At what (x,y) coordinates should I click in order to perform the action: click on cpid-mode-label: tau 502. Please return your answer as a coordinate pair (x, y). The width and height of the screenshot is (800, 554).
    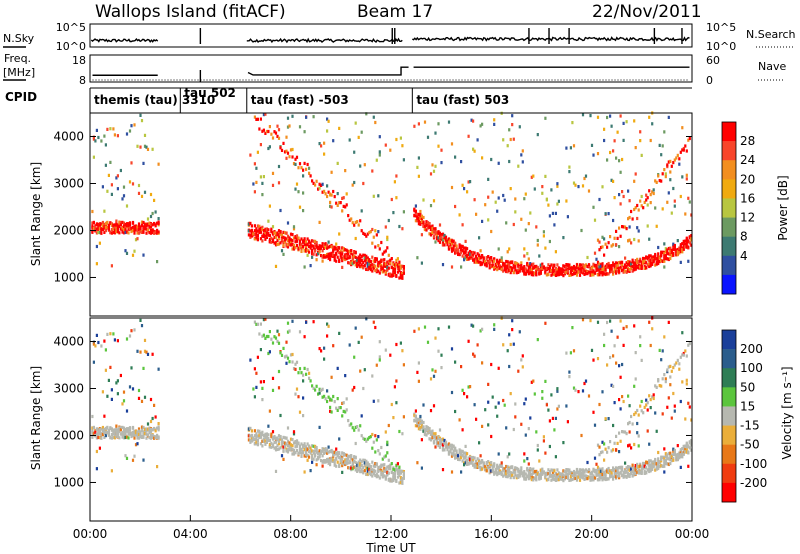
    Looking at the image, I should click on (210, 93).